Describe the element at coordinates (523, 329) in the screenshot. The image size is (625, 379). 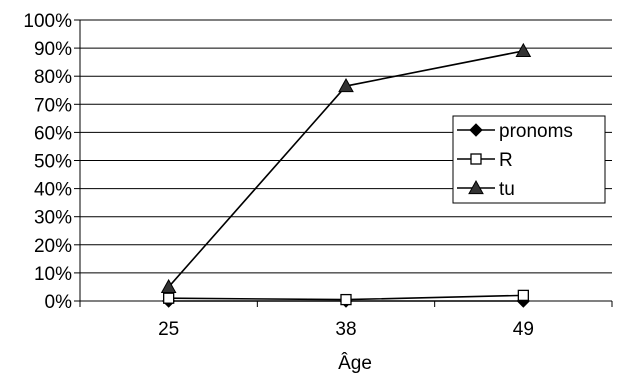
I see `x-tick-label: 49` at that location.